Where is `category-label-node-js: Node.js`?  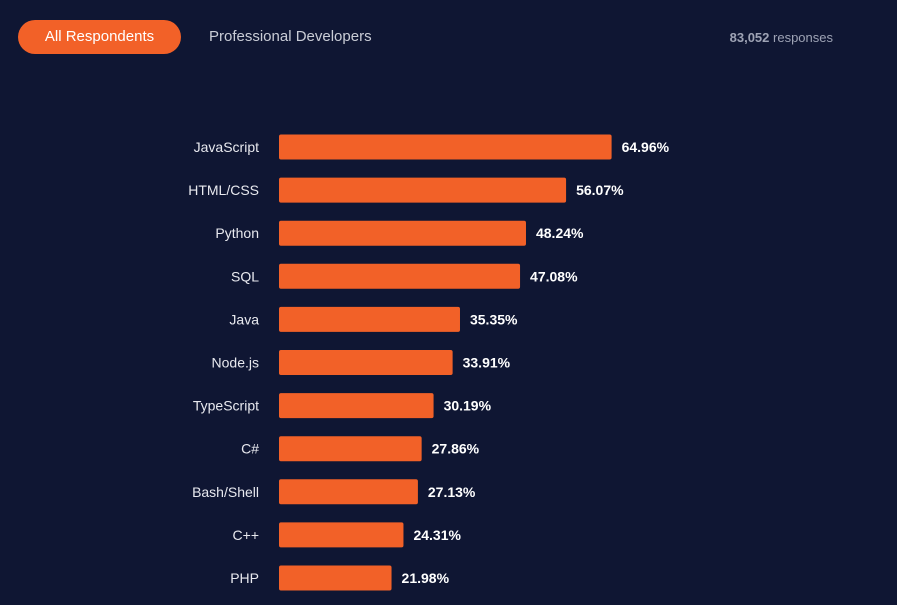
category-label-node-js: Node.js is located at coordinates (235, 363).